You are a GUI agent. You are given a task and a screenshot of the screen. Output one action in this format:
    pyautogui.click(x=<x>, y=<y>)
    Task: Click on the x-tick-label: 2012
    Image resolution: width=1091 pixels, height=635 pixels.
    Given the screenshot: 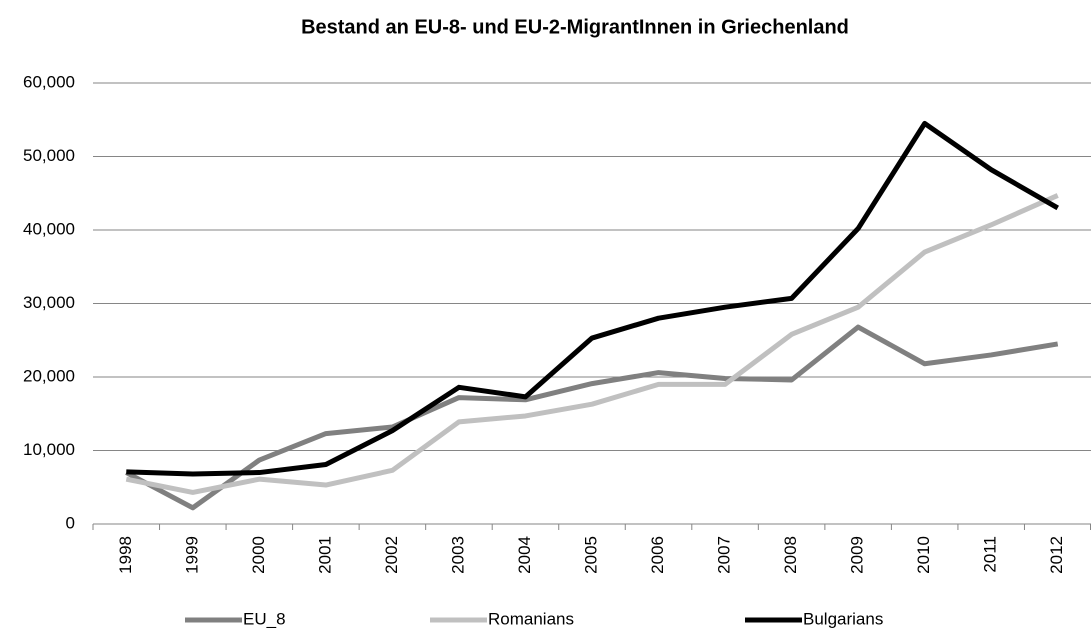 What is the action you would take?
    pyautogui.click(x=1056, y=555)
    